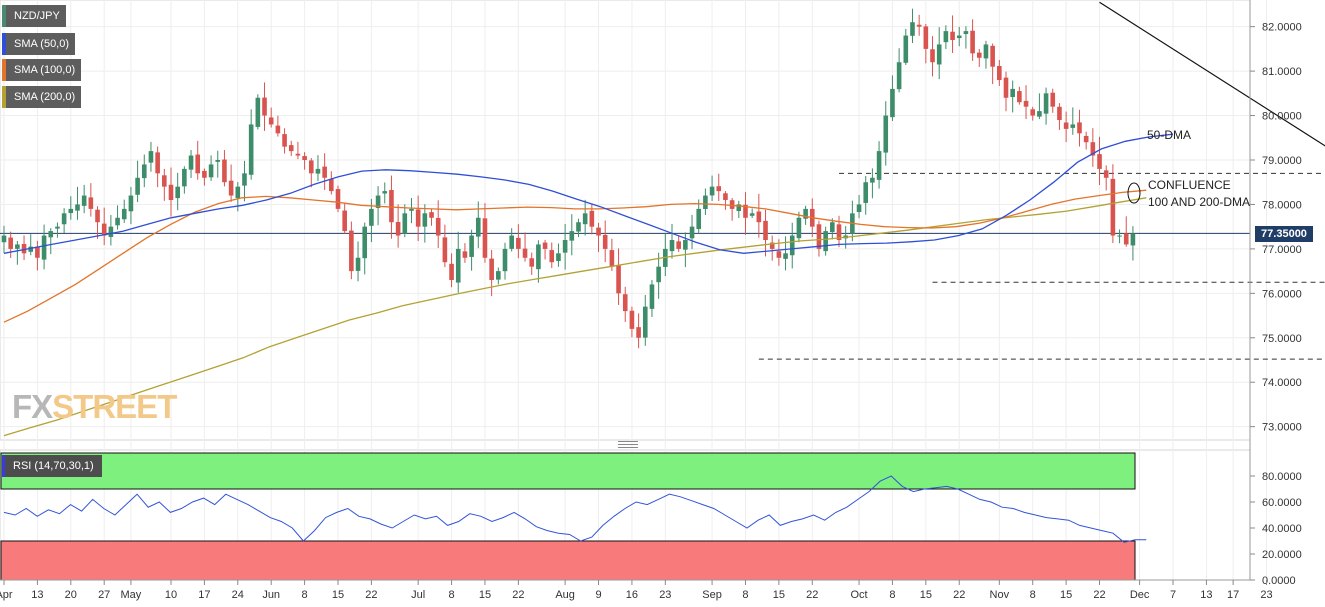 This screenshot has height=607, width=1325. Describe the element at coordinates (1282, 294) in the screenshot. I see `price-tick-label: 76.0000` at that location.